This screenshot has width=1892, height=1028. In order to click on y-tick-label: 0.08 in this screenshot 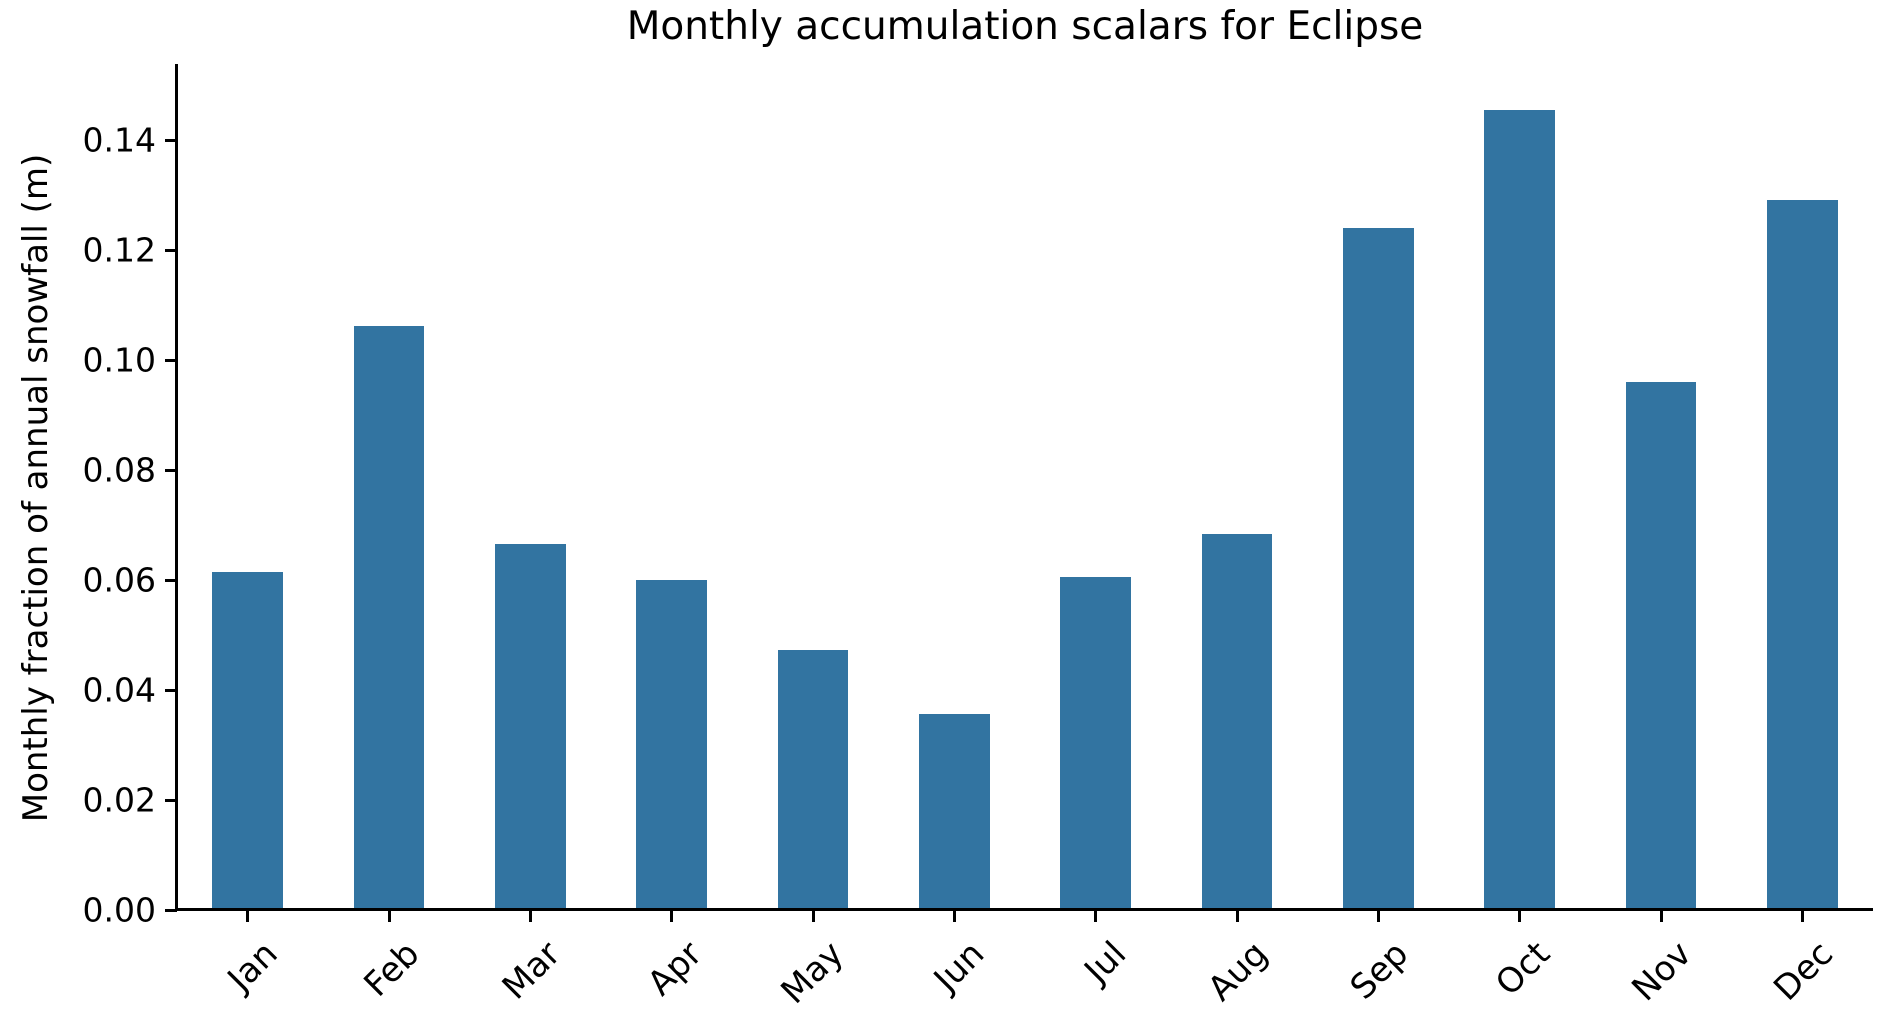, I will do `click(119, 470)`.